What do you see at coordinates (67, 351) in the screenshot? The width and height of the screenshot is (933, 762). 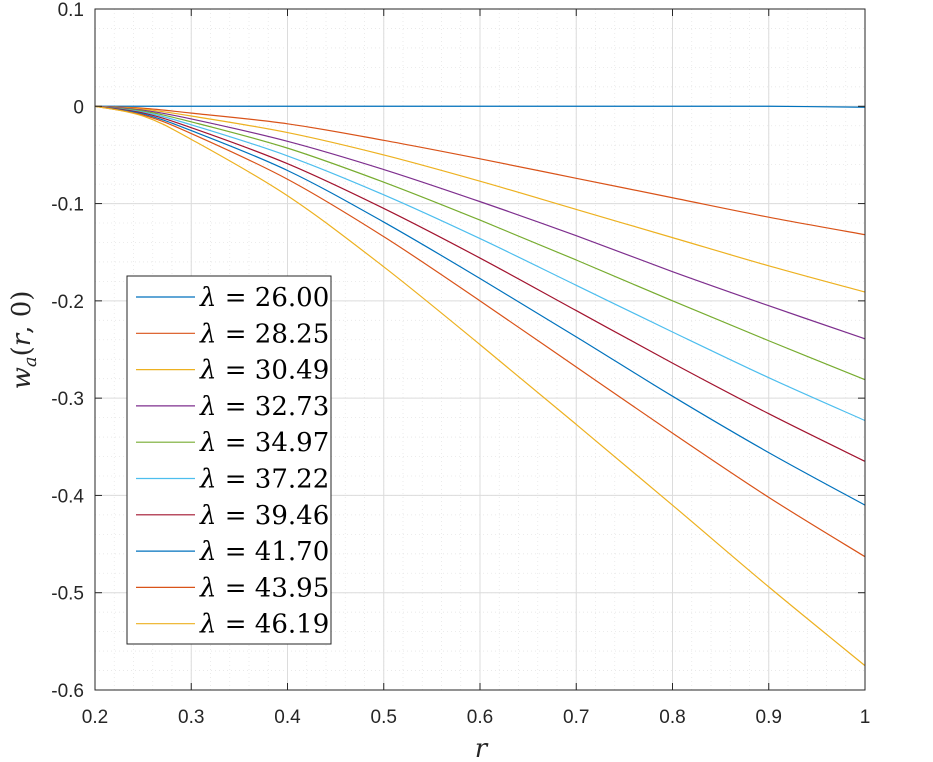 I see `y-tick-labels: 0.1 0 -0.1 -0.2 -0.3 -0.4 -0.5 -0.6` at bounding box center [67, 351].